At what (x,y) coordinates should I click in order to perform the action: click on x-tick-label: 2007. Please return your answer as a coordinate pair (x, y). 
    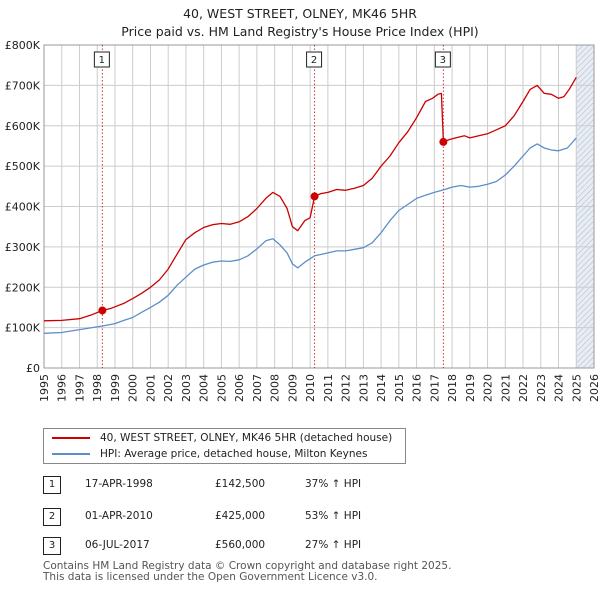
    Looking at the image, I should click on (257, 388).